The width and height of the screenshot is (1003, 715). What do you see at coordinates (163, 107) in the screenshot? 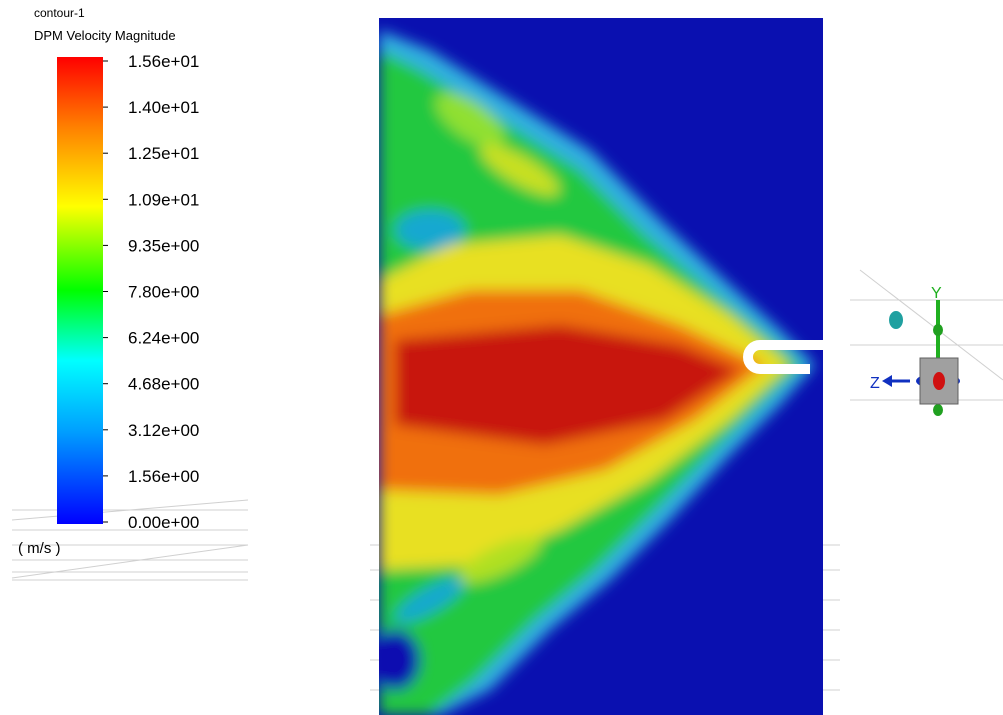
I see `colorbar-label: 1.40e+01` at bounding box center [163, 107].